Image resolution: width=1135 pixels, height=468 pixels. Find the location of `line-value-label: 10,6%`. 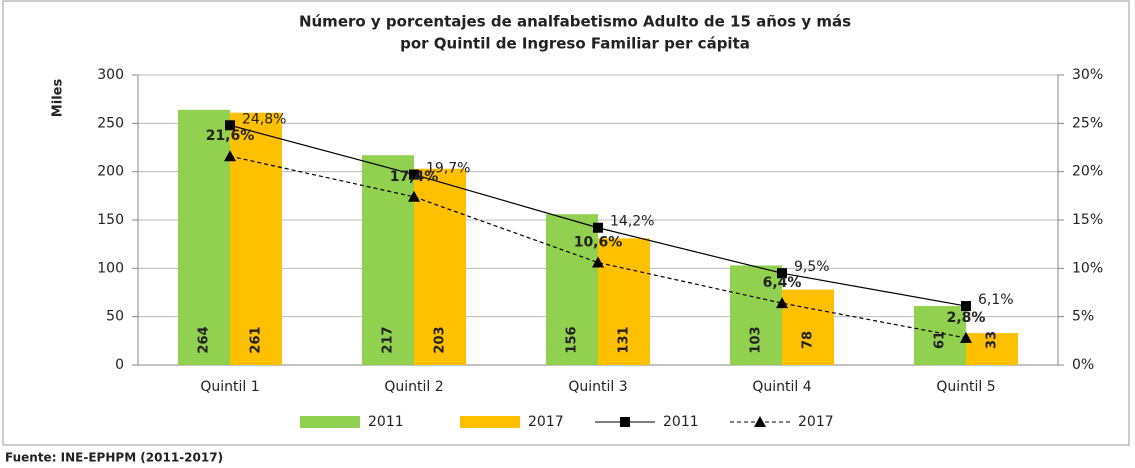

line-value-label: 10,6% is located at coordinates (598, 243).